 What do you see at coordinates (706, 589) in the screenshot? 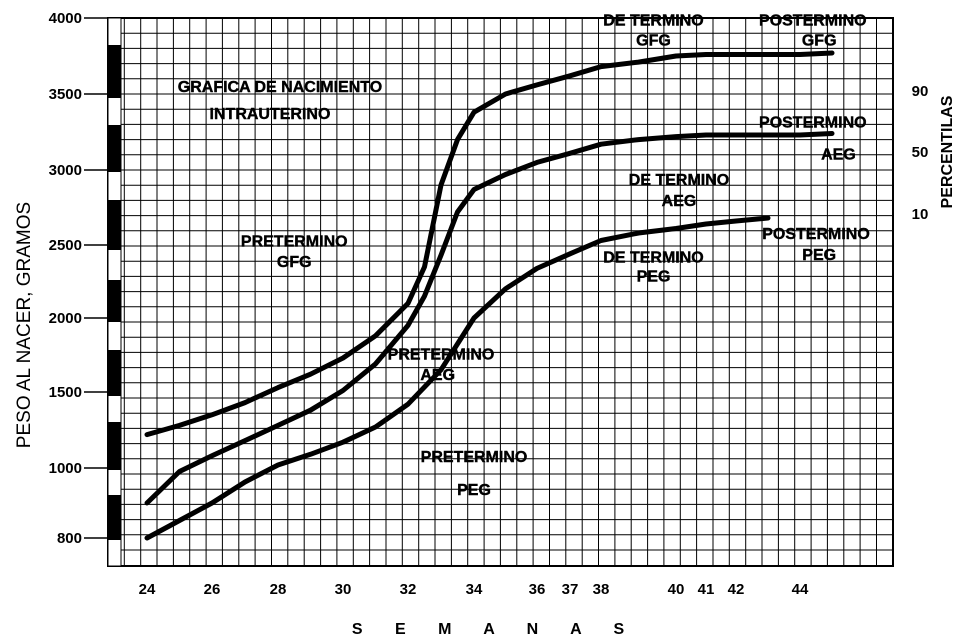
I see `x-tick-label: 41` at bounding box center [706, 589].